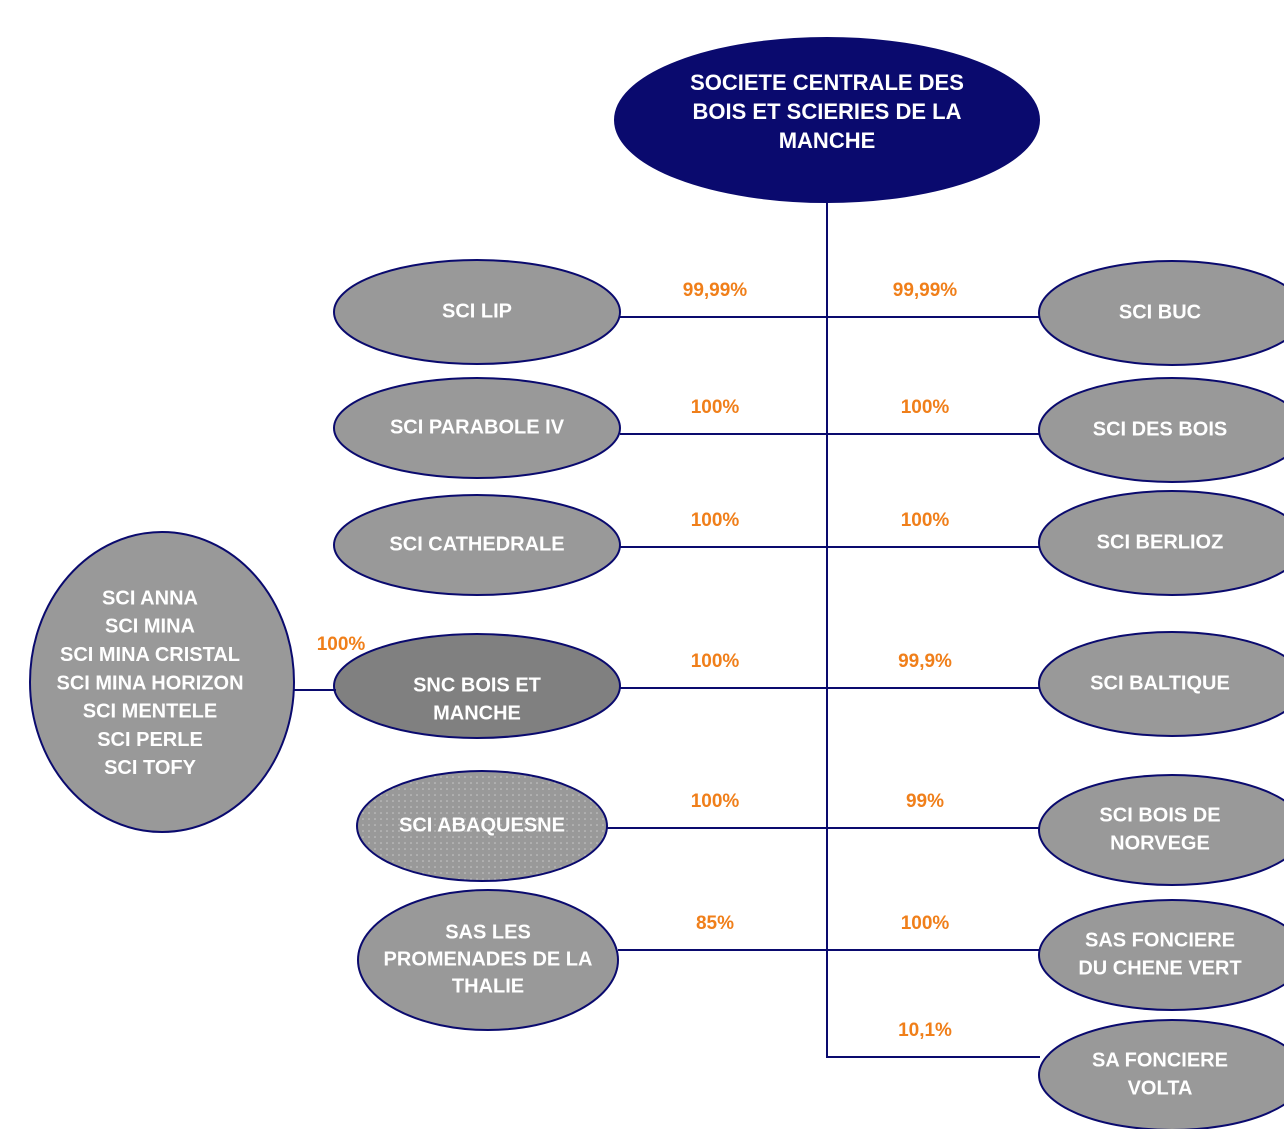  Describe the element at coordinates (1160, 1060) in the screenshot. I see `node-label: SA FONCIERE` at that location.